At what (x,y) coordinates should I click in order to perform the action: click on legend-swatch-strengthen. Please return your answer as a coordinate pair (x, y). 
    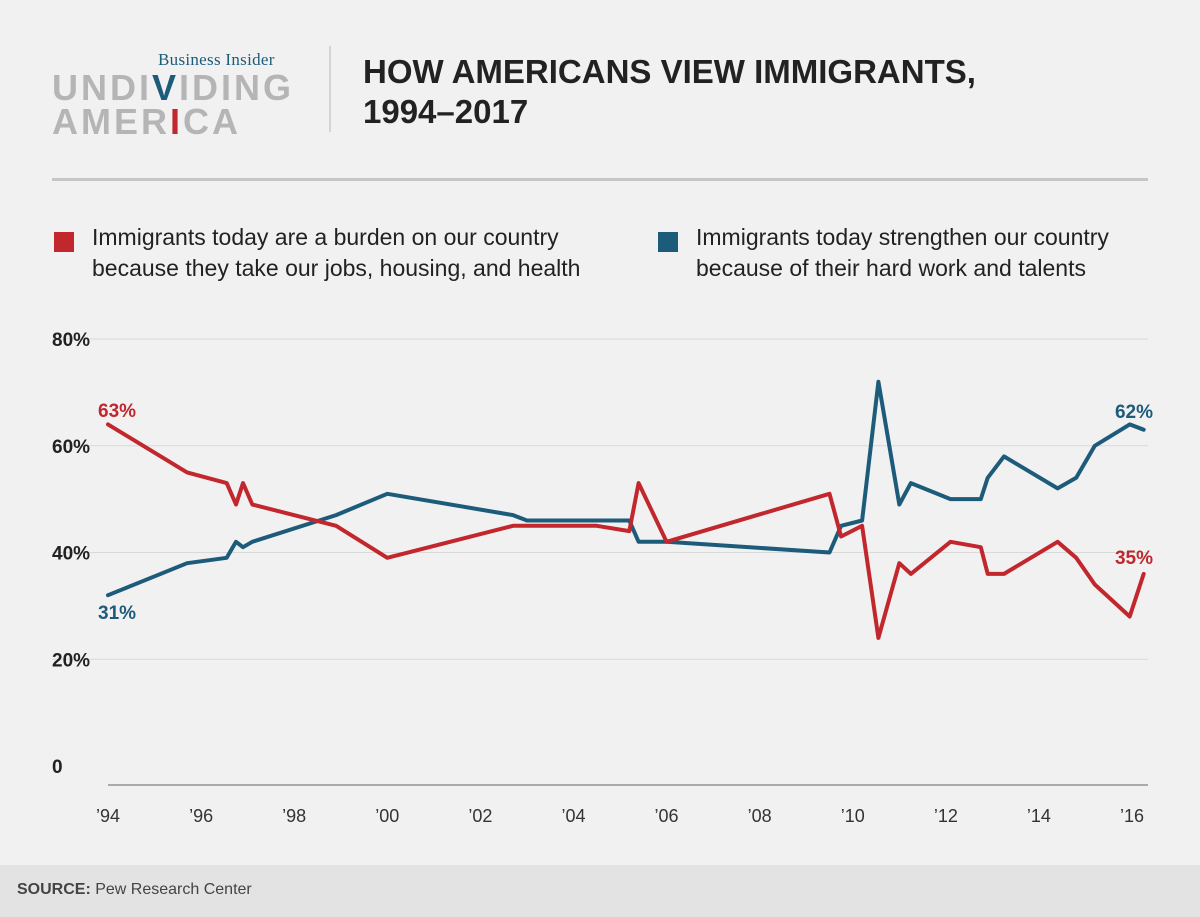
    Looking at the image, I should click on (668, 242).